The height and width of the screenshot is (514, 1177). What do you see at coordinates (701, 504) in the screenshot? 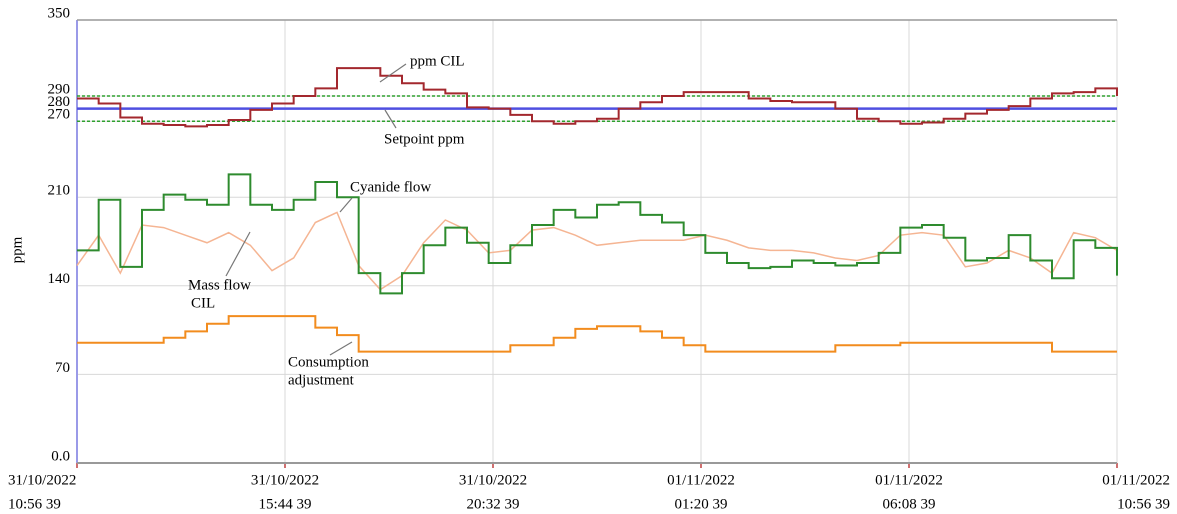
I see `x-tick-label: 01:20 39` at bounding box center [701, 504].